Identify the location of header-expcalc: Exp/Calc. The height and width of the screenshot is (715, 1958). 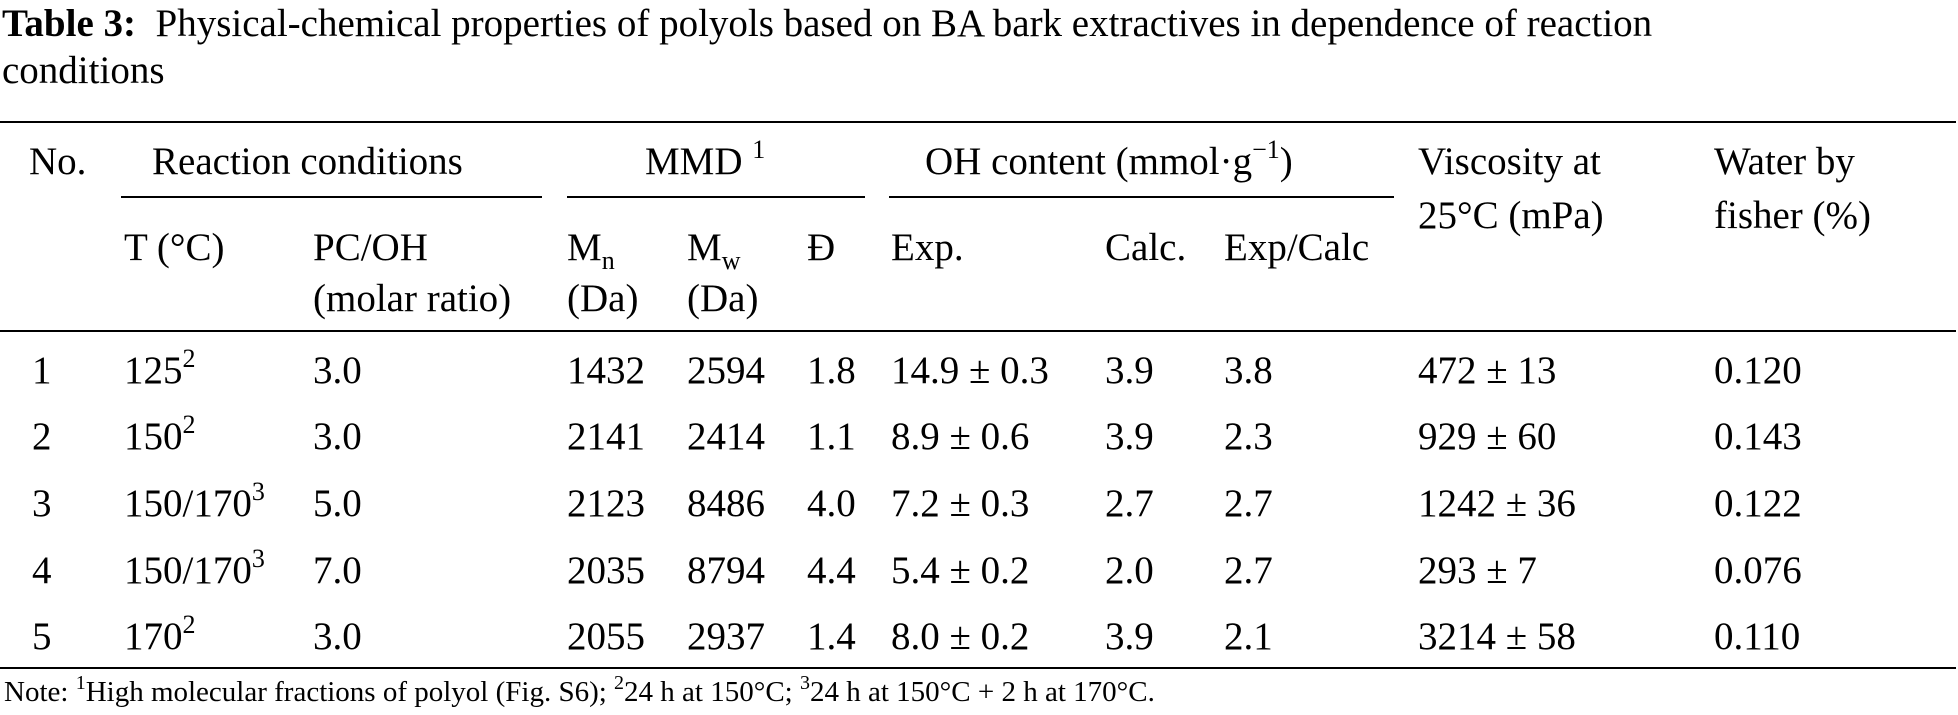
(1297, 247).